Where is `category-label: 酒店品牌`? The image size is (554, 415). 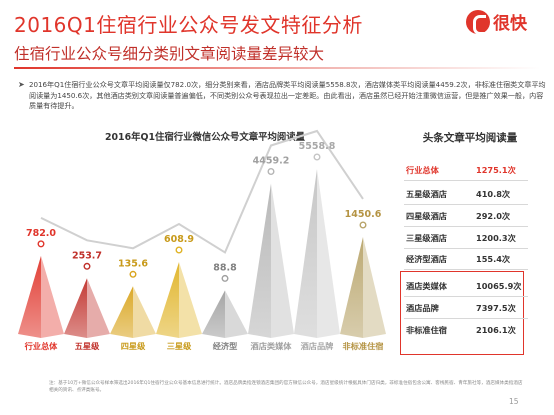
category-label: 酒店品牌 is located at coordinates (317, 346).